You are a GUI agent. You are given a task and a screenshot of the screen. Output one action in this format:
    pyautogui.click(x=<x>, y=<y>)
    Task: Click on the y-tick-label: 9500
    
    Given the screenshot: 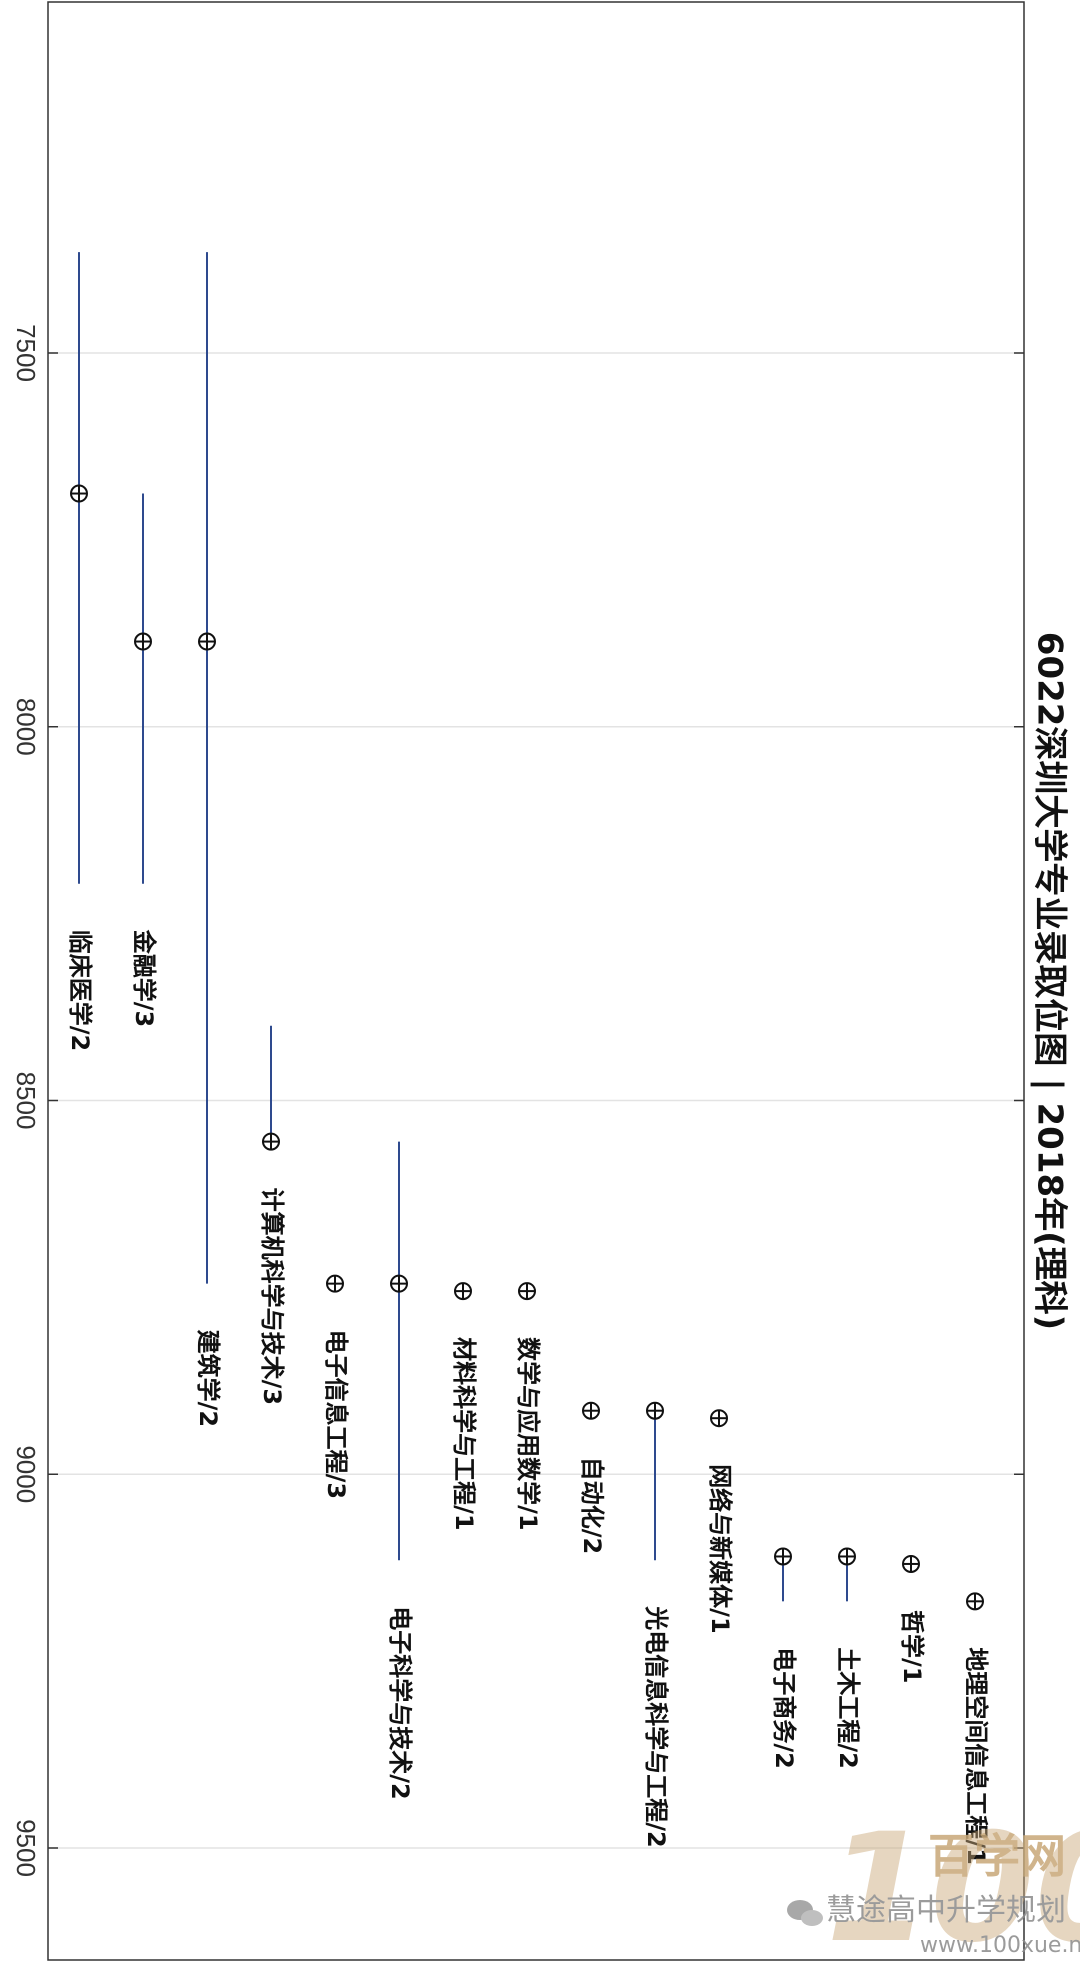 What is the action you would take?
    pyautogui.click(x=26, y=1848)
    